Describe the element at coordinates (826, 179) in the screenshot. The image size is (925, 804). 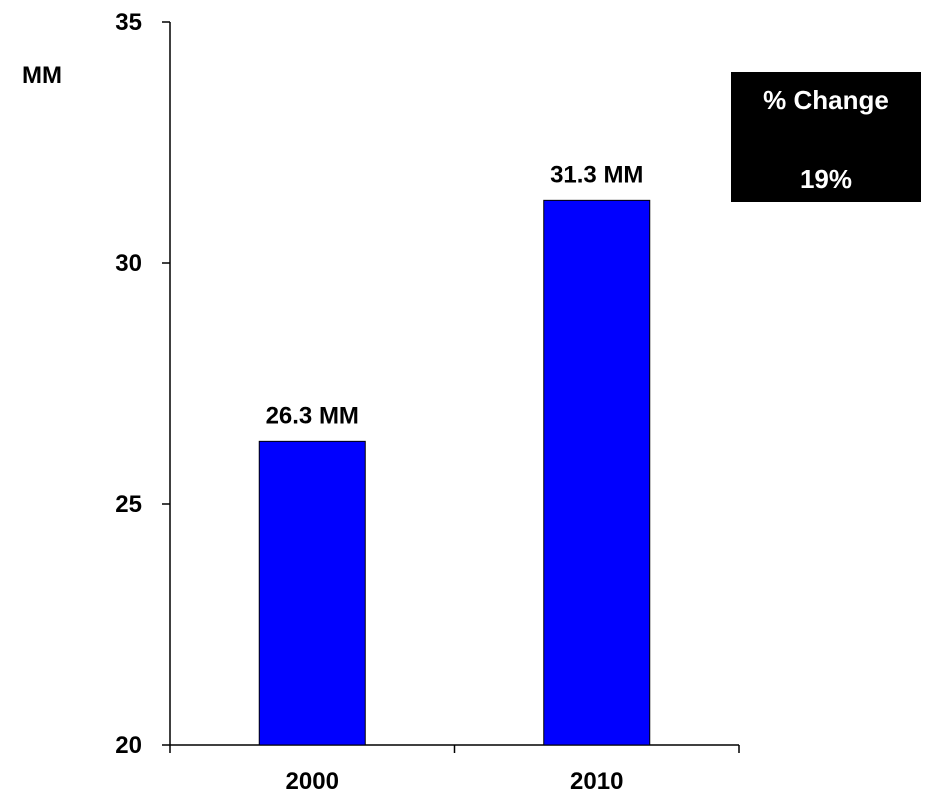
I see `percent-change-value: 19%` at that location.